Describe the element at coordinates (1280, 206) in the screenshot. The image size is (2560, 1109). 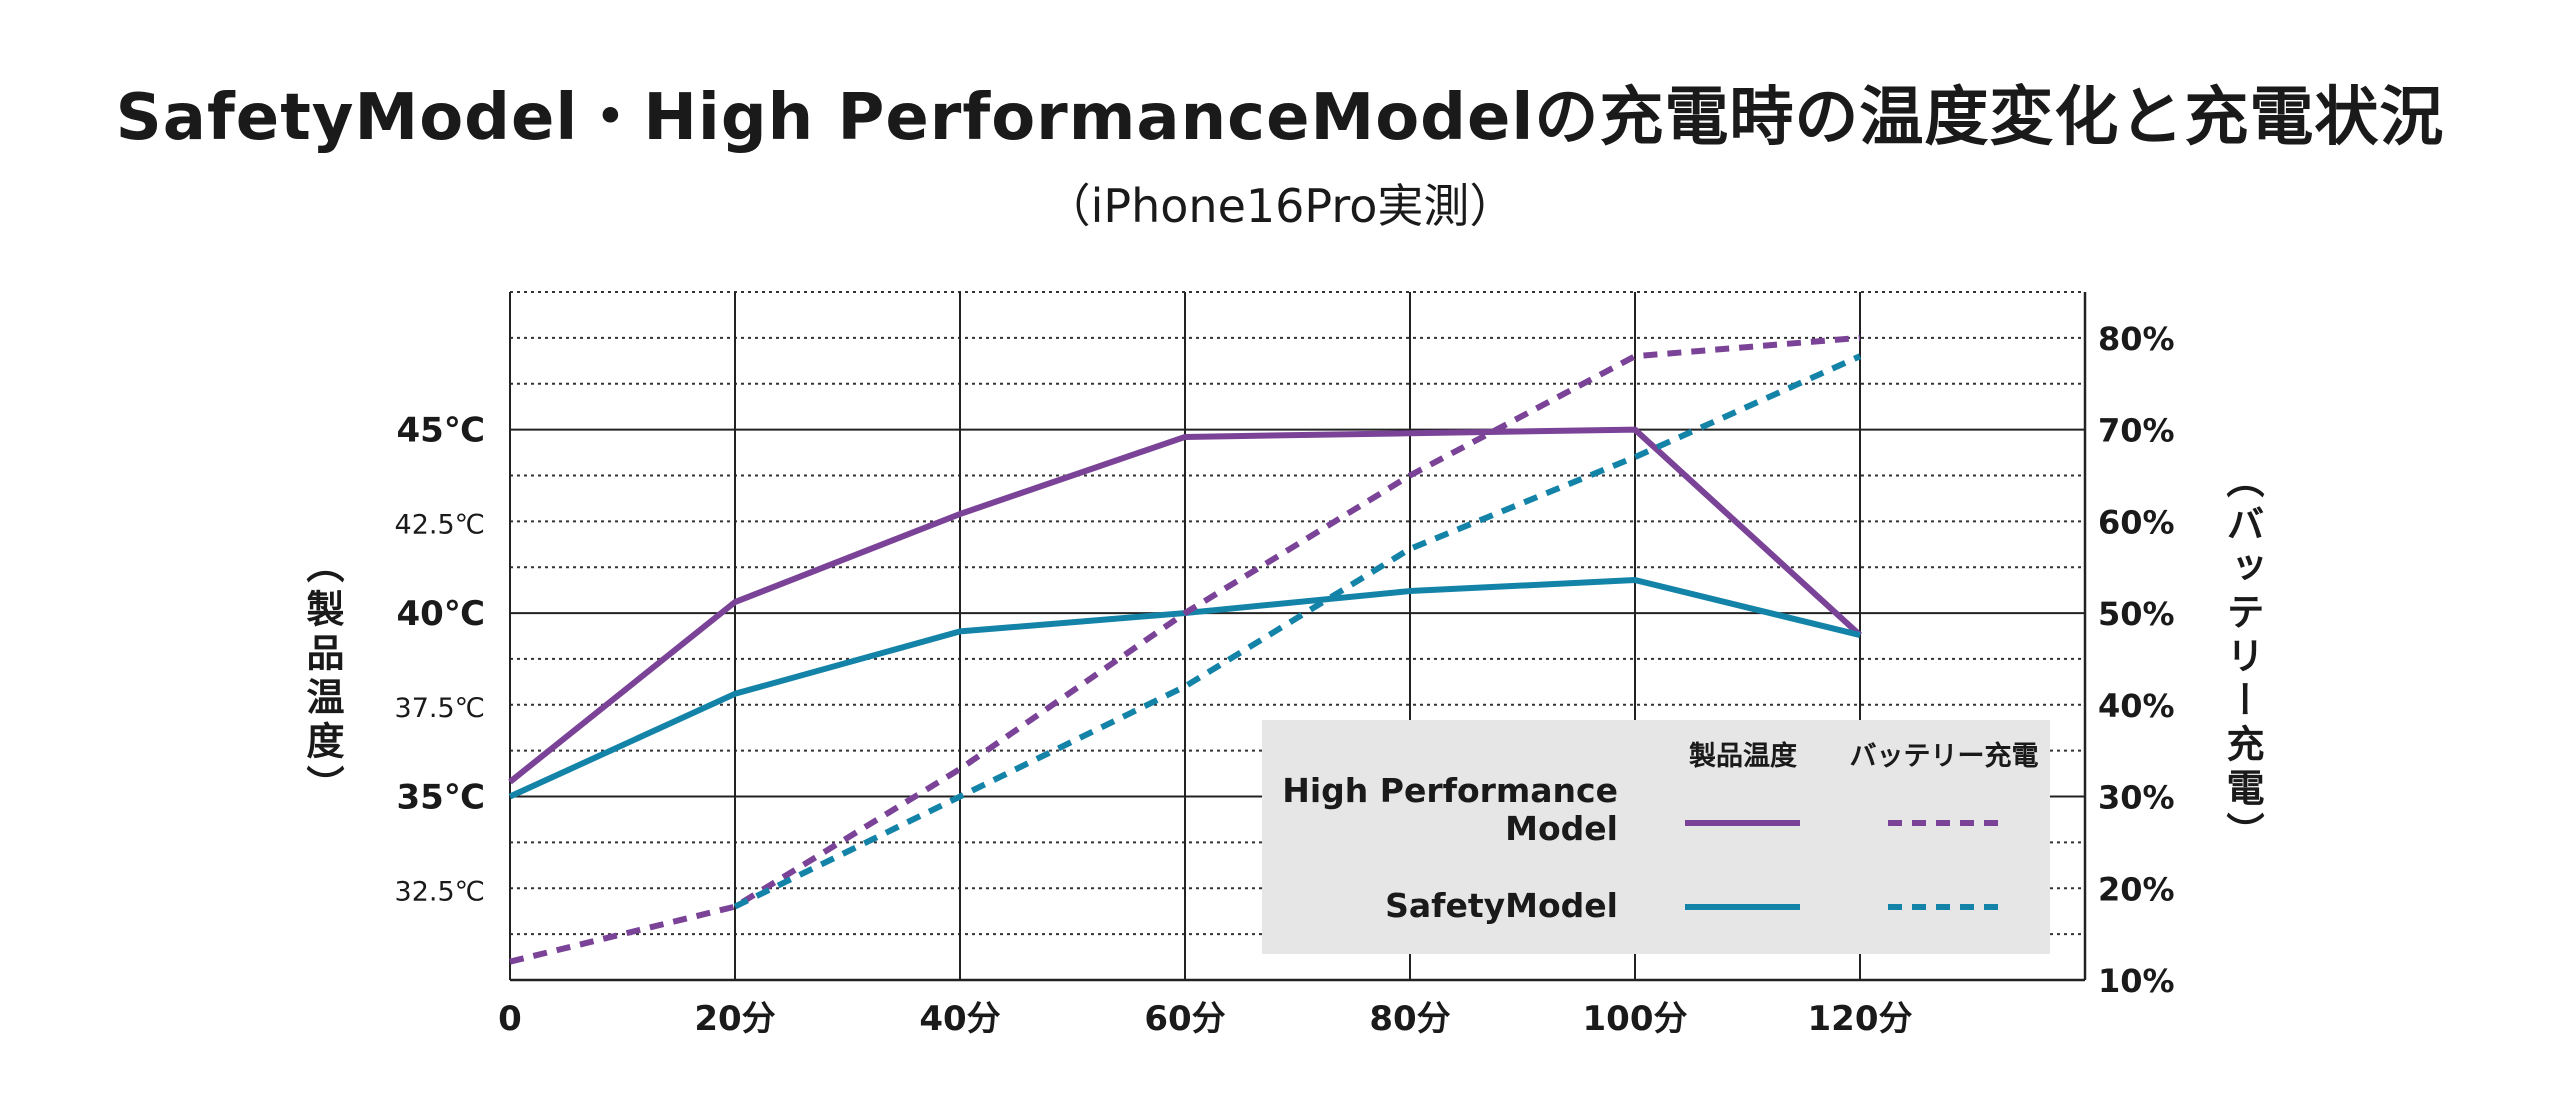
I see `chart-subtitle: （iPhone16Pro実測）` at that location.